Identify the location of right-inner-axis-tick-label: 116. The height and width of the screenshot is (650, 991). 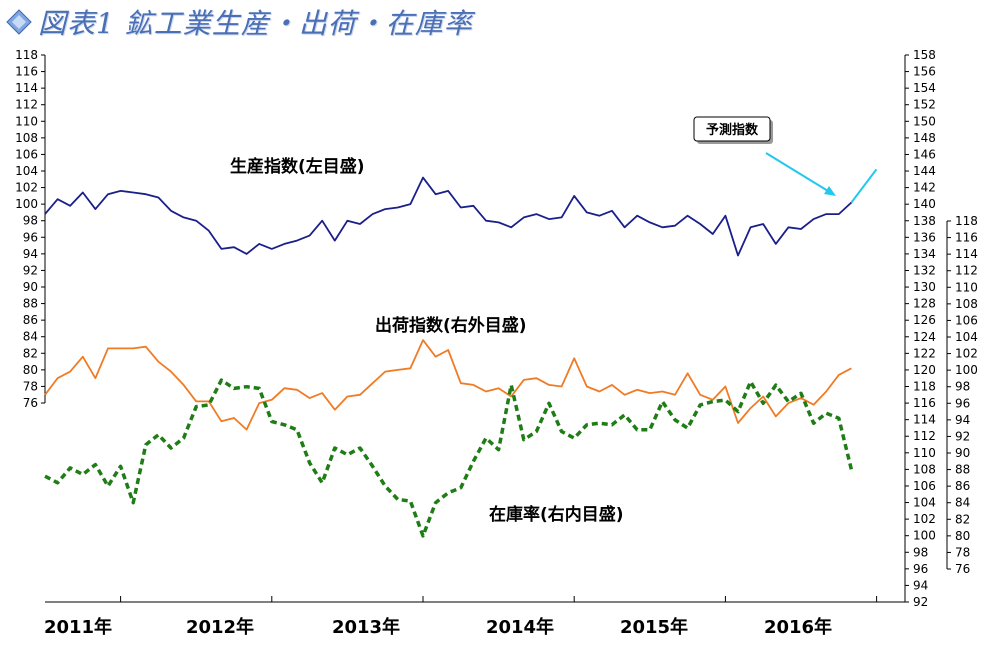
(966, 238).